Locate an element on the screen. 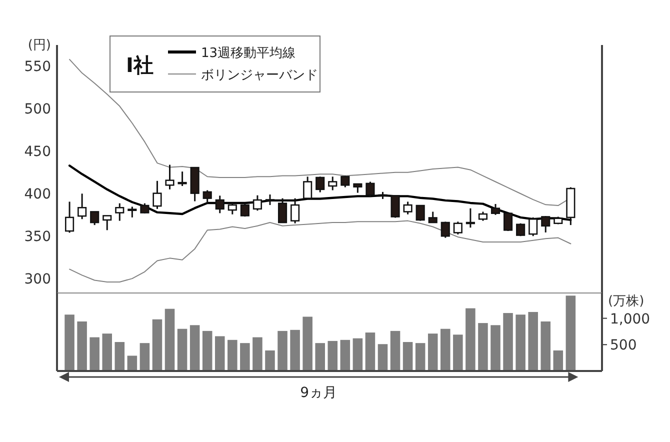 The width and height of the screenshot is (670, 442). line-series is located at coordinates (320, 251).